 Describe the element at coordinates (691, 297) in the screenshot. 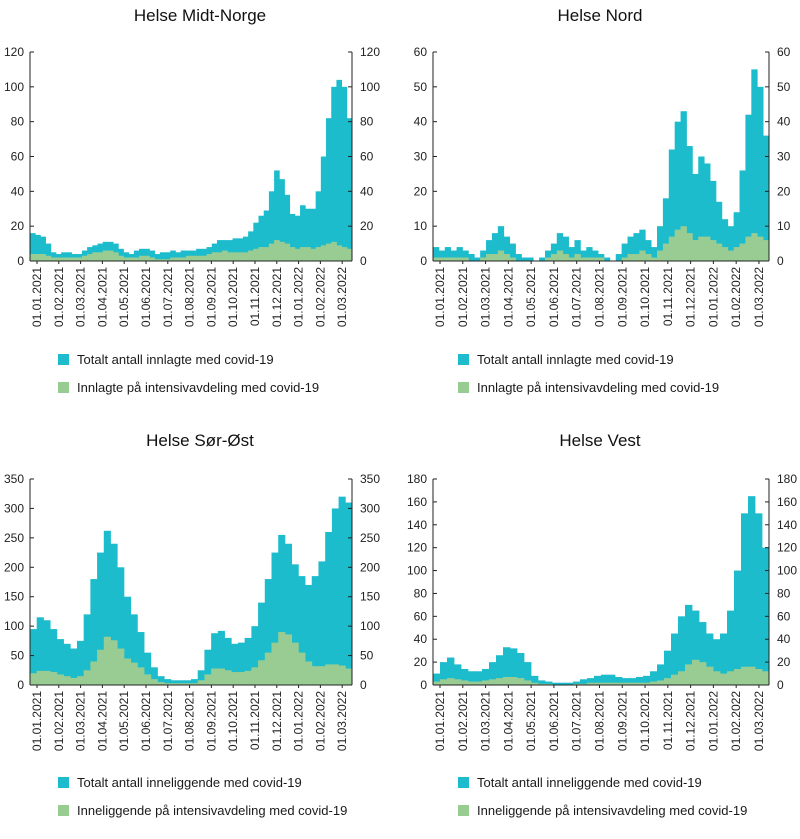

I see `x-tick-label: 01.12.2021` at that location.